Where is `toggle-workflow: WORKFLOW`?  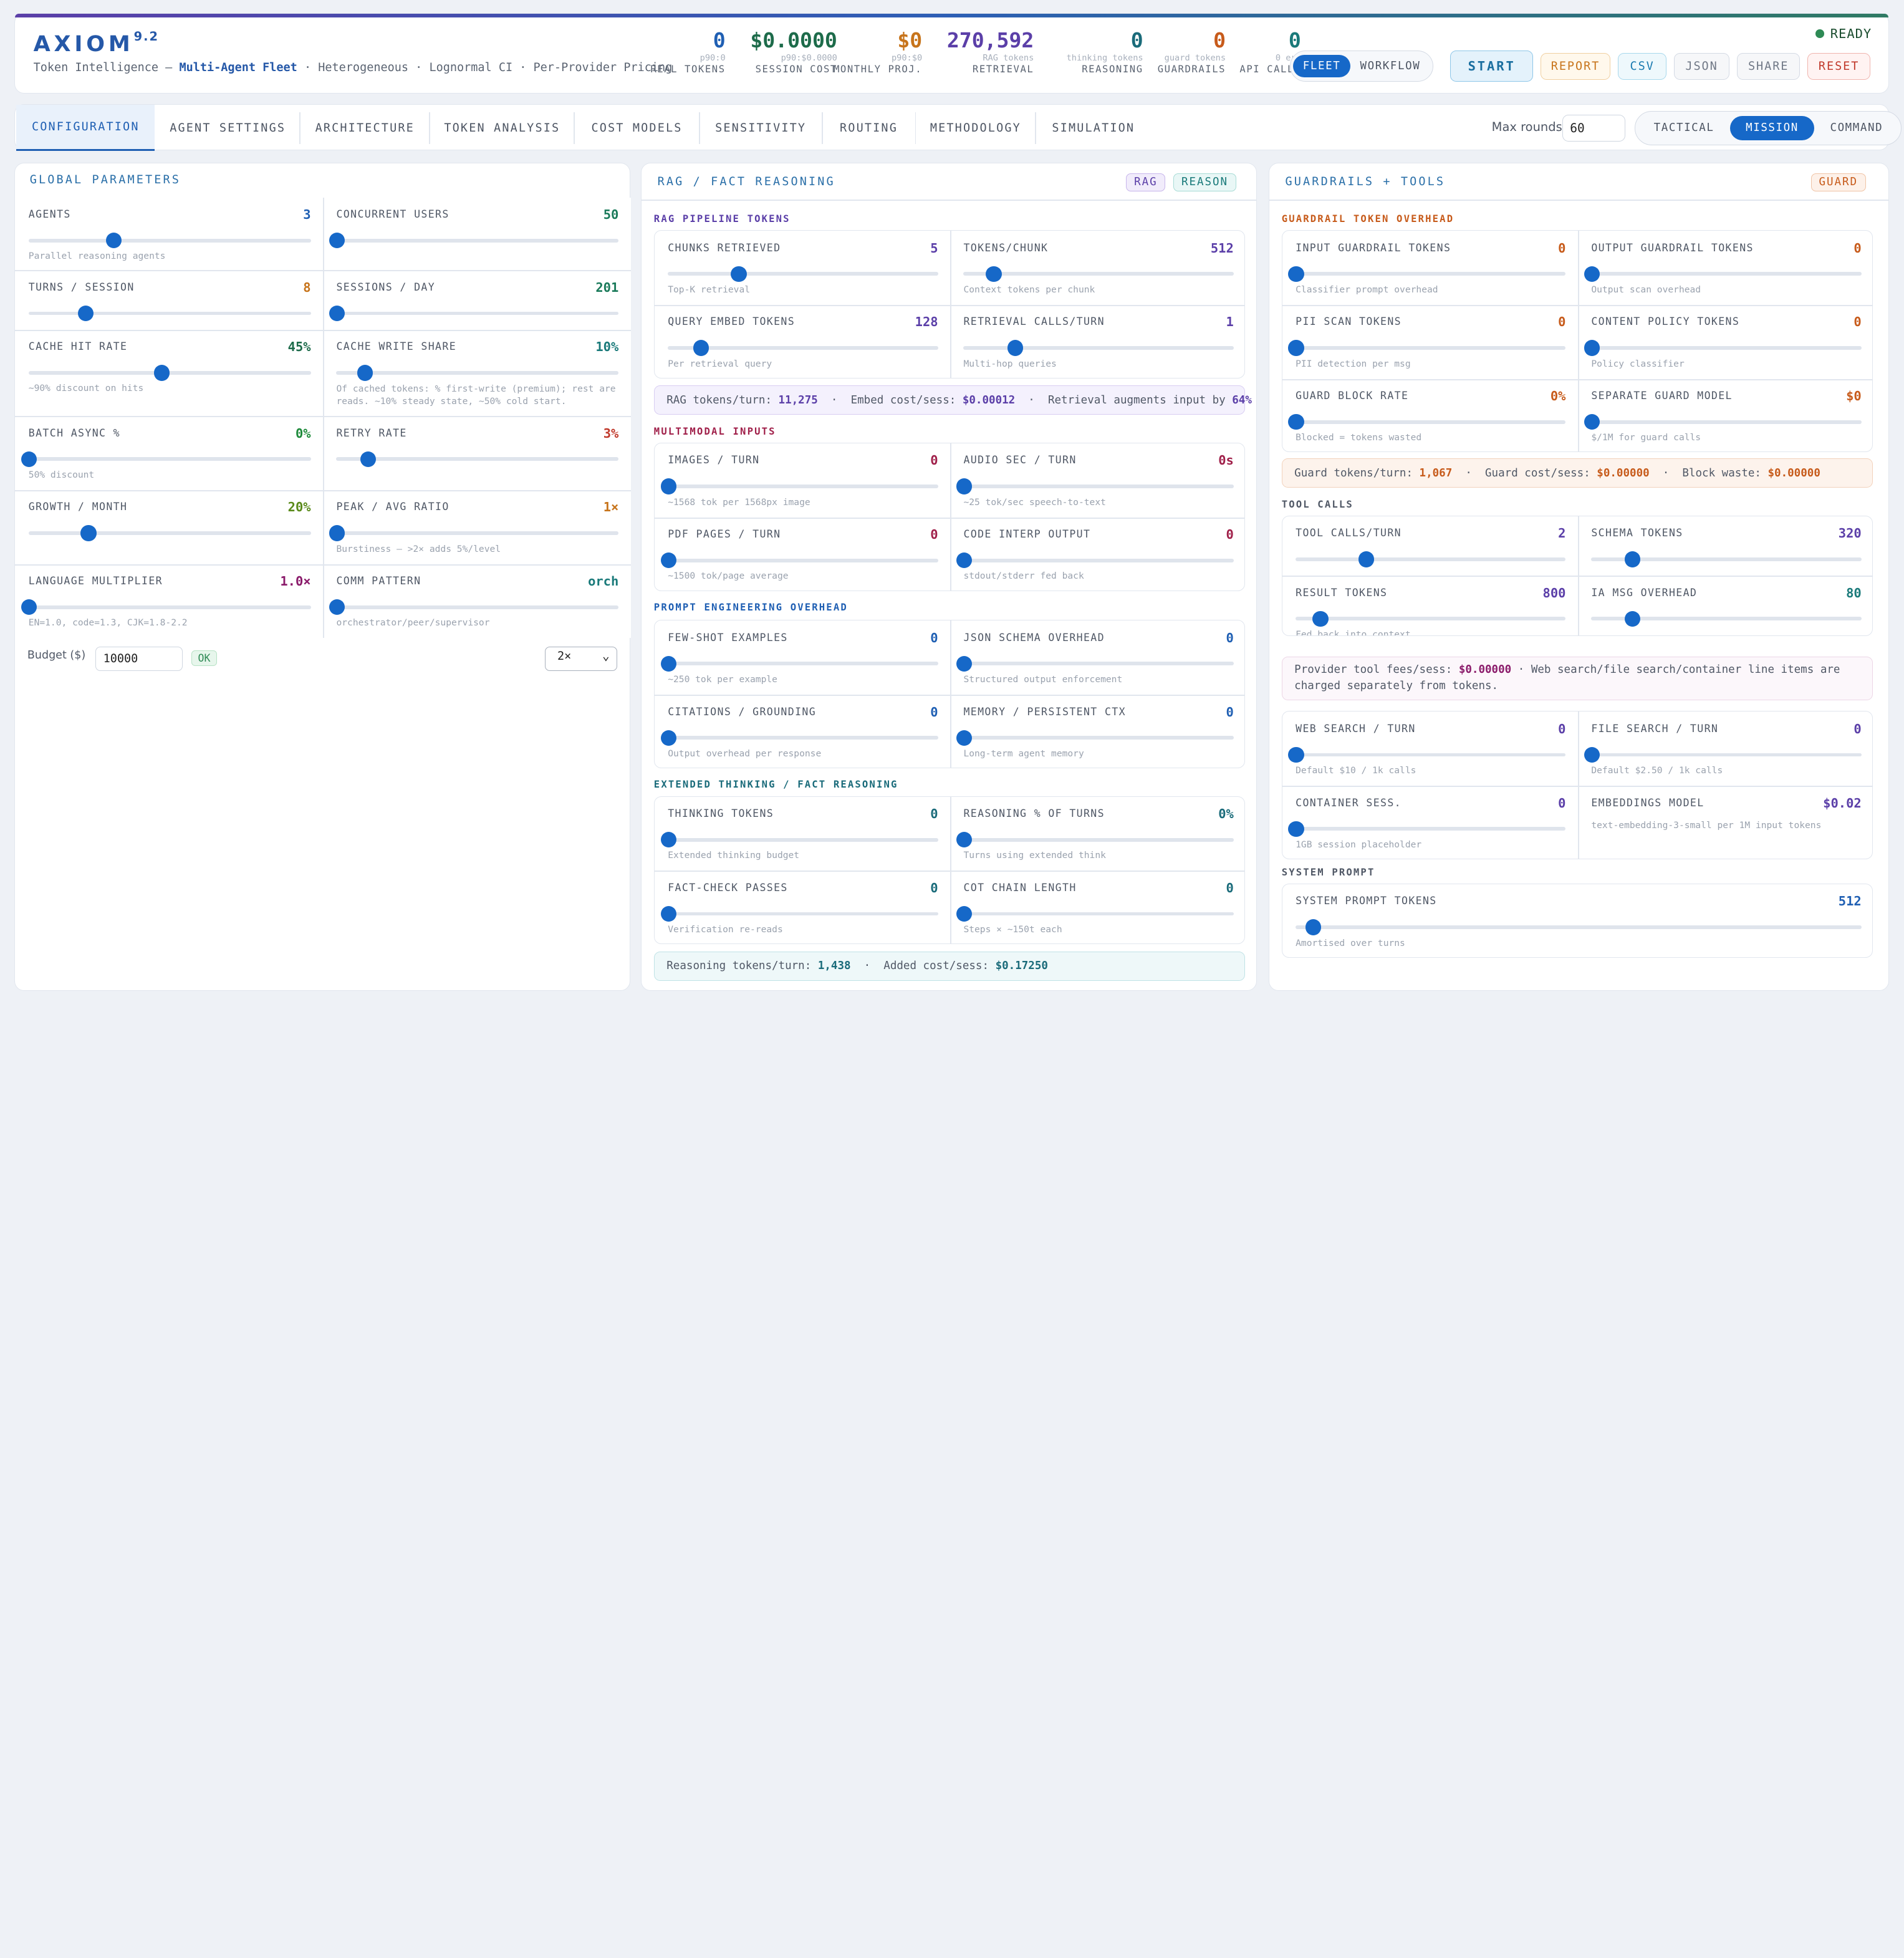
toggle-workflow: WORKFLOW is located at coordinates (1391, 66).